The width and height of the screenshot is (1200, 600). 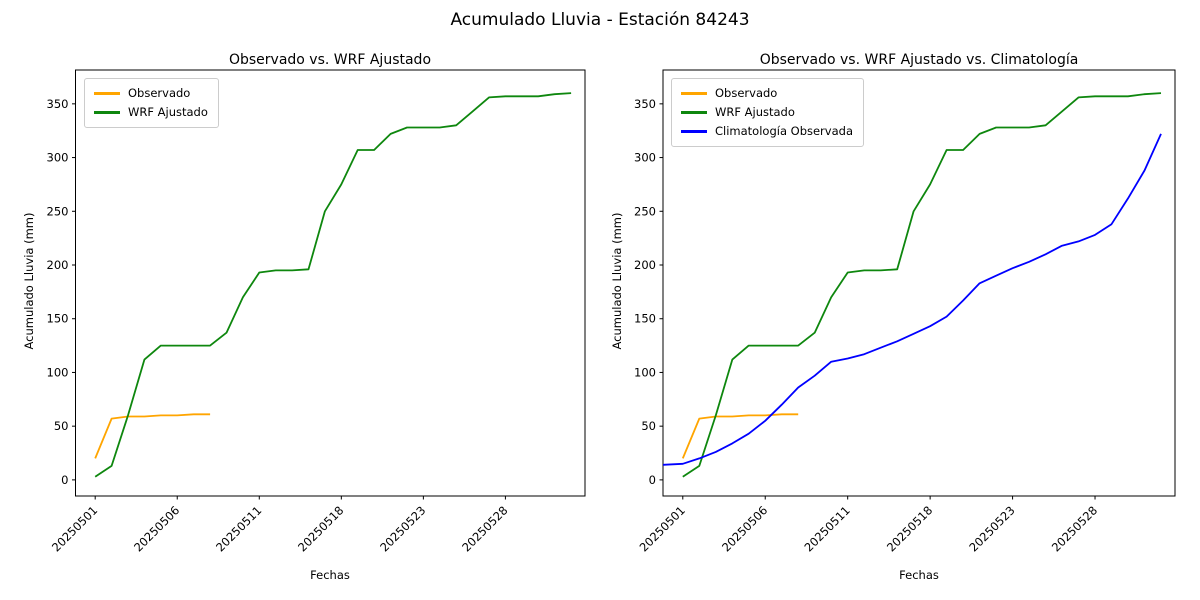 What do you see at coordinates (919, 575) in the screenshot?
I see `subplot-right-xlabel: Fechas` at bounding box center [919, 575].